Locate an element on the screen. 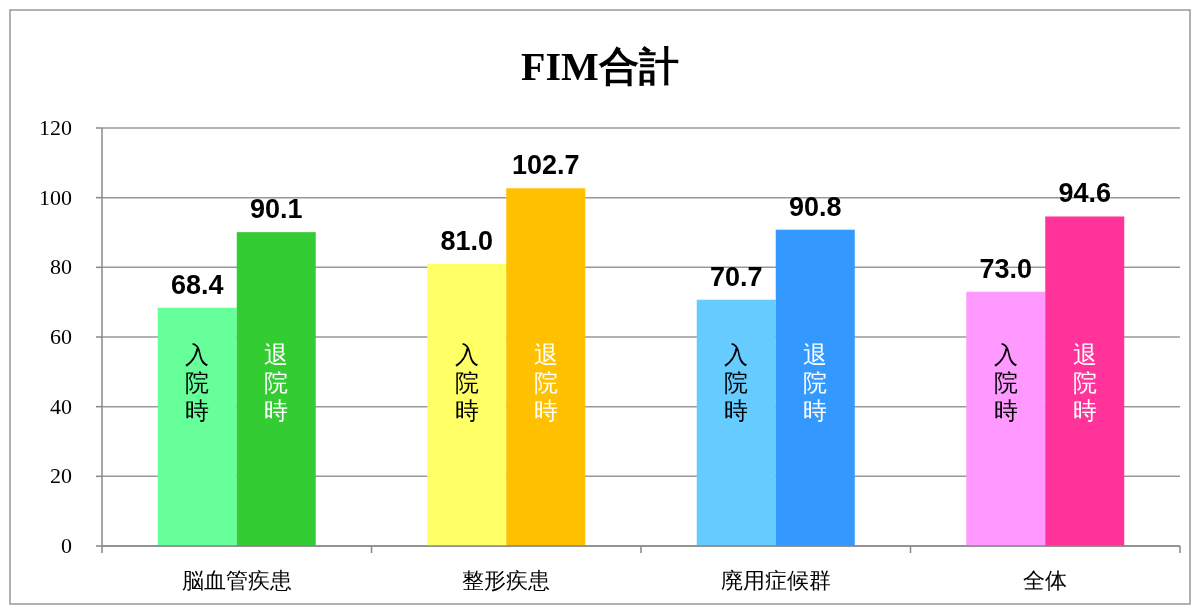 Image resolution: width=1200 pixels, height=606 pixels. y-tick-label: 0 is located at coordinates (66, 545).